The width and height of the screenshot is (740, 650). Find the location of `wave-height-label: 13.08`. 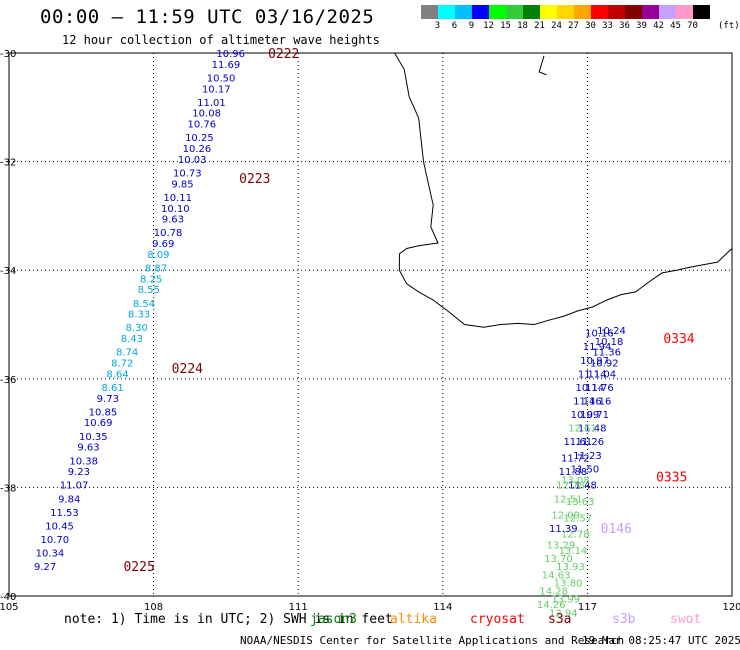

wave-height-label: 13.08 is located at coordinates (575, 480).